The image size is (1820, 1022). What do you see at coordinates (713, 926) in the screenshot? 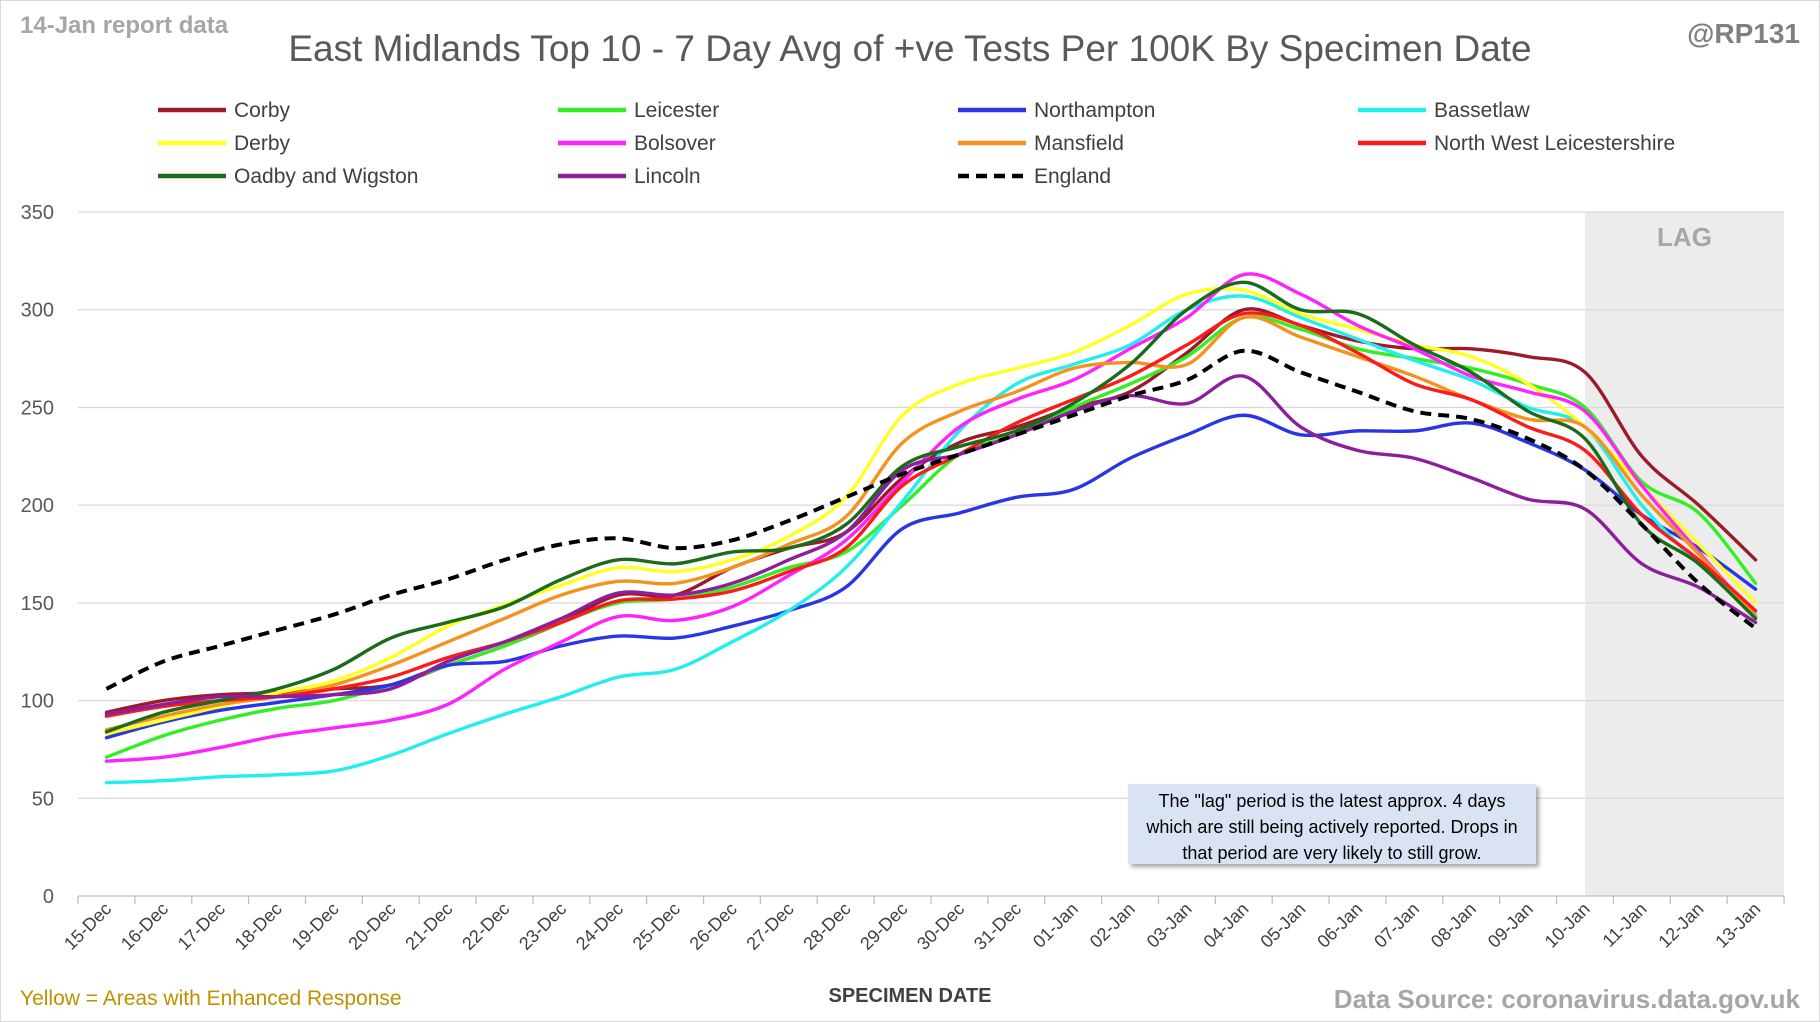
I see `x-tick-label: 26-Dec` at bounding box center [713, 926].